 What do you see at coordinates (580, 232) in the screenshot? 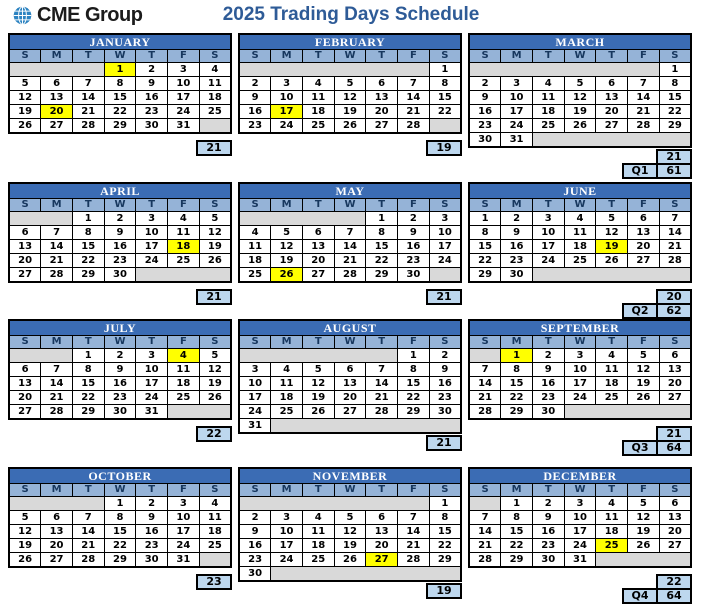
I see `week-row: 8 9 10 11 12 13 14` at bounding box center [580, 232].